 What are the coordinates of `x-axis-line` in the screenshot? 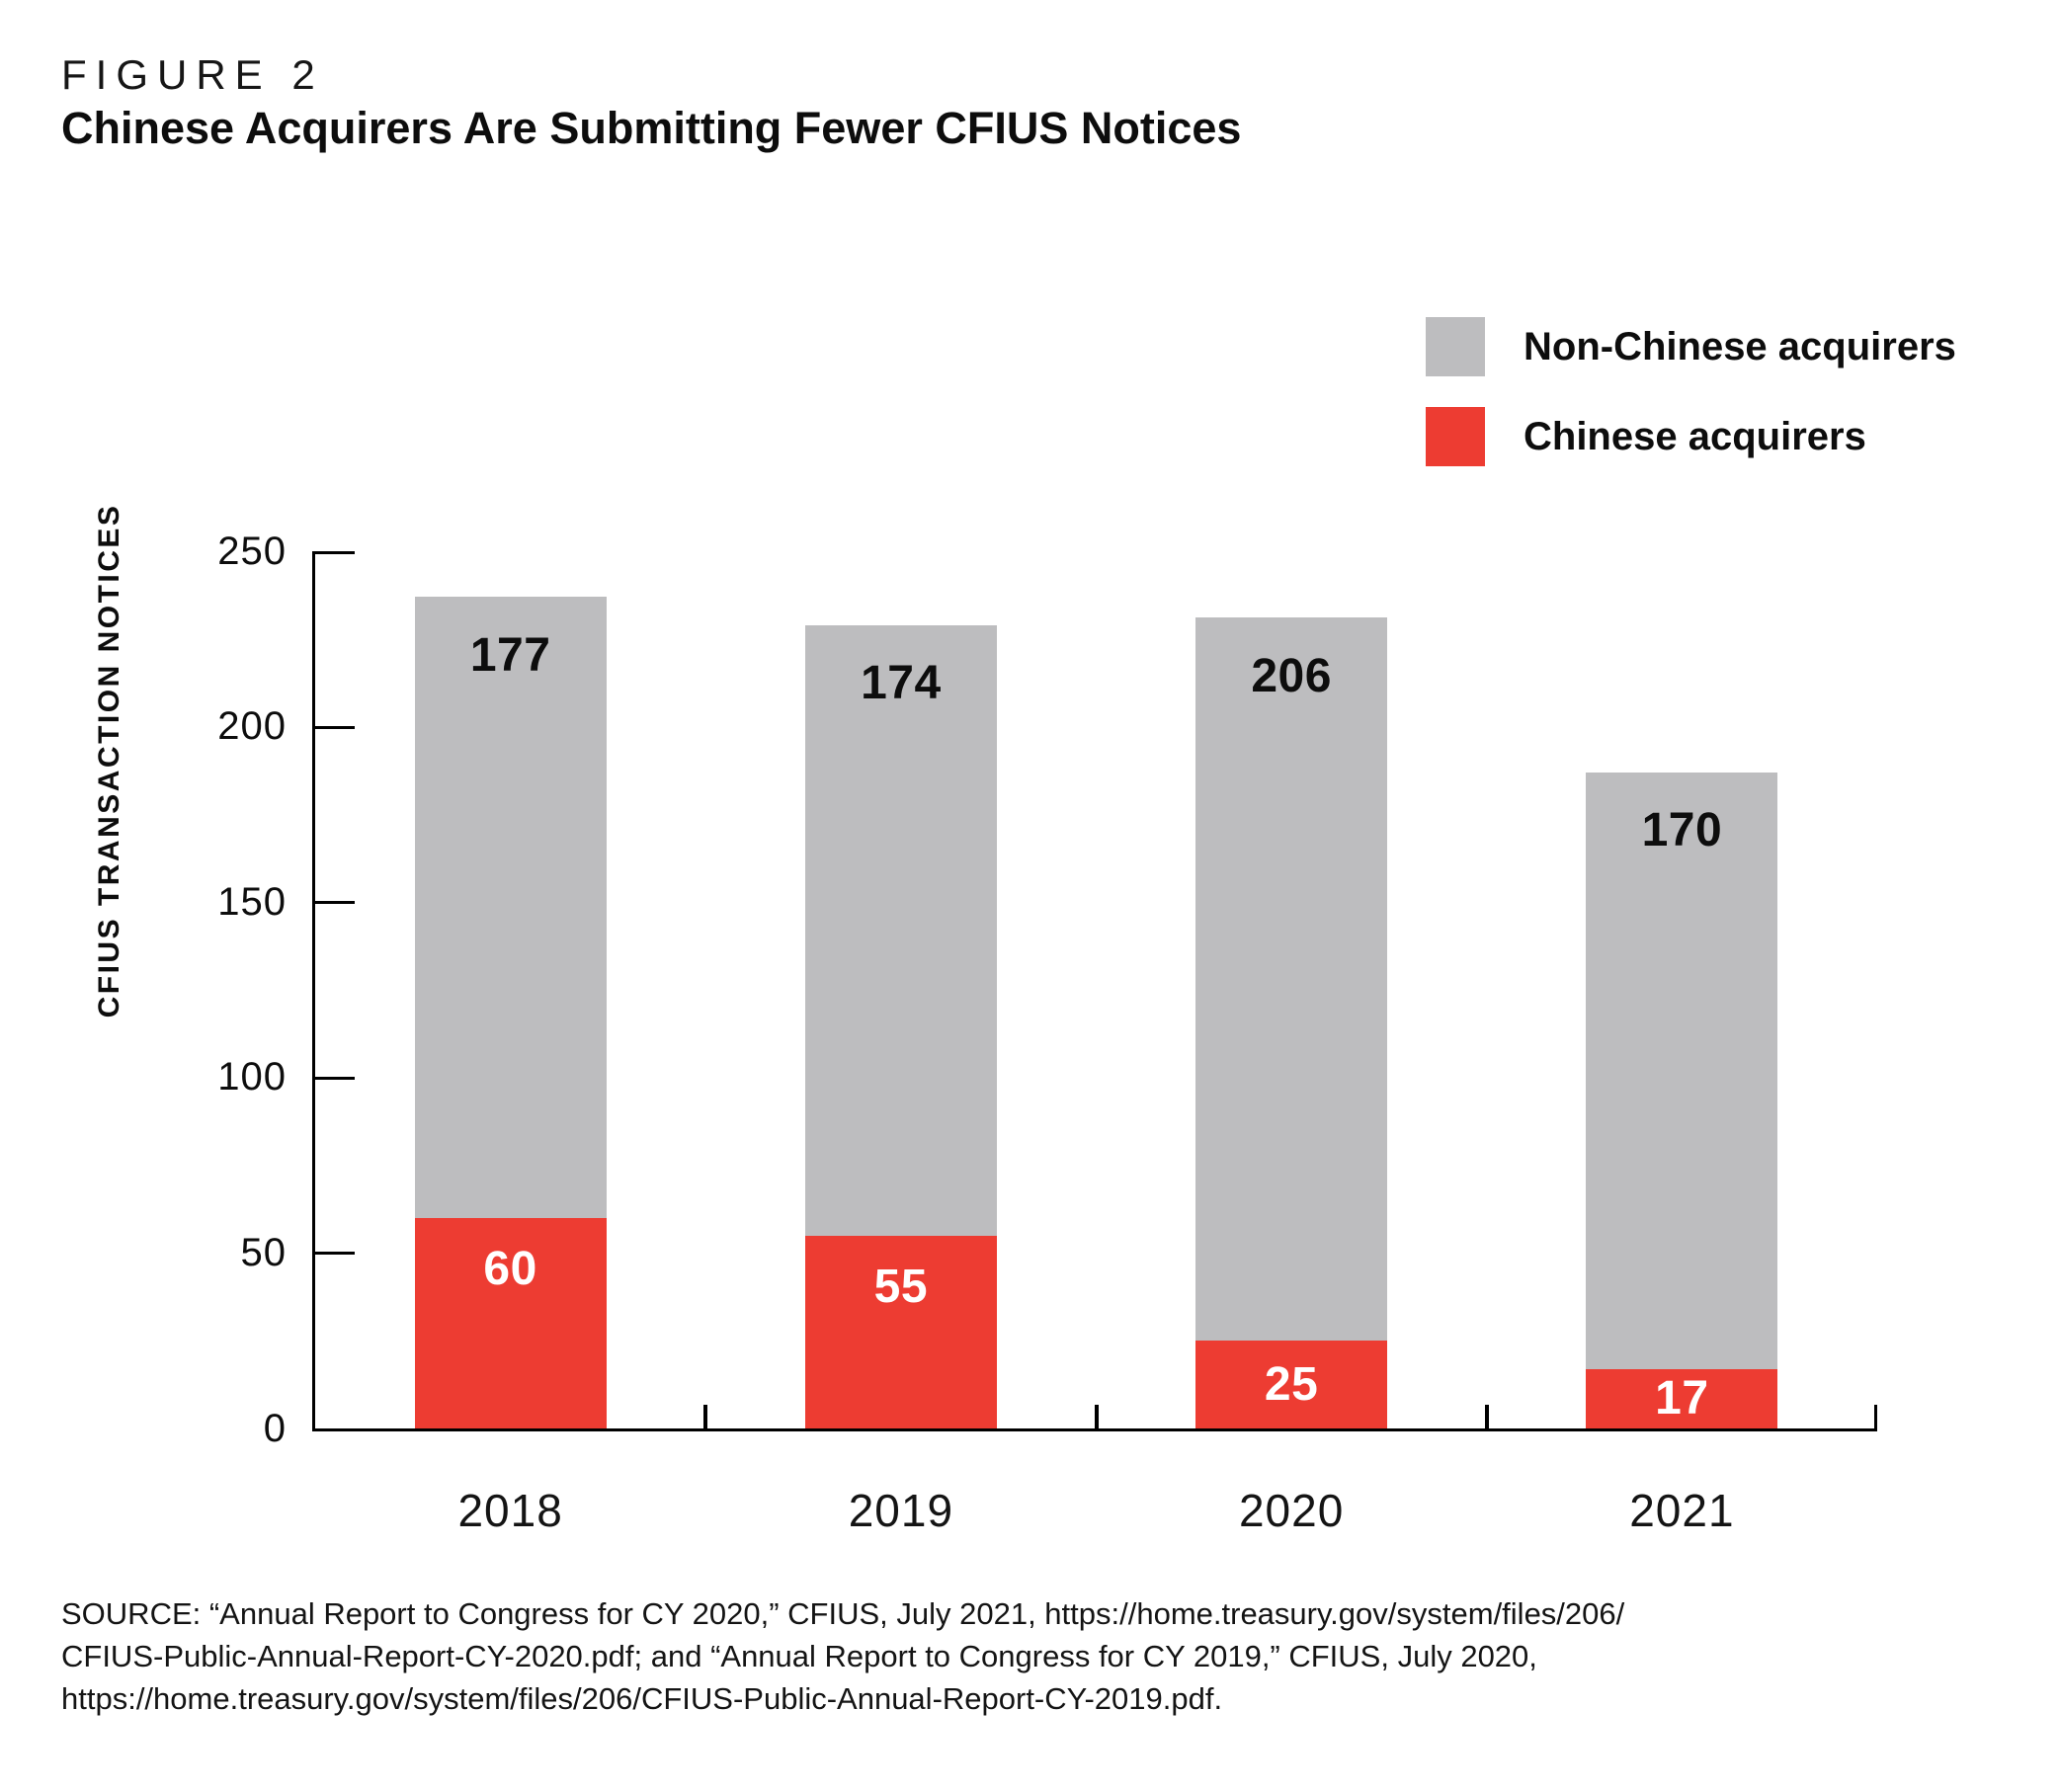 It's located at (1094, 1429).